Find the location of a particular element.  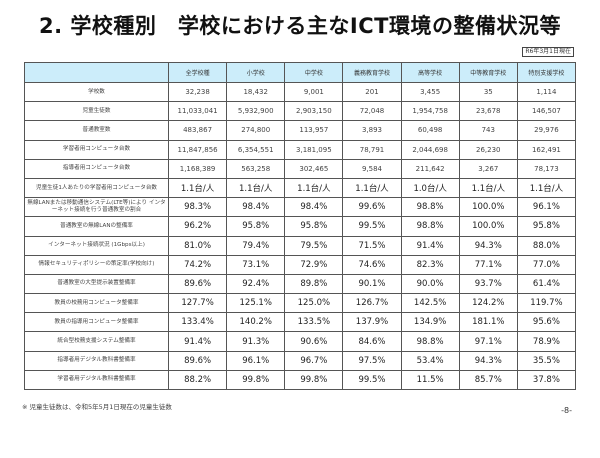

row-label: 学習者用デジタル教科書整備率 is located at coordinates (96, 380).